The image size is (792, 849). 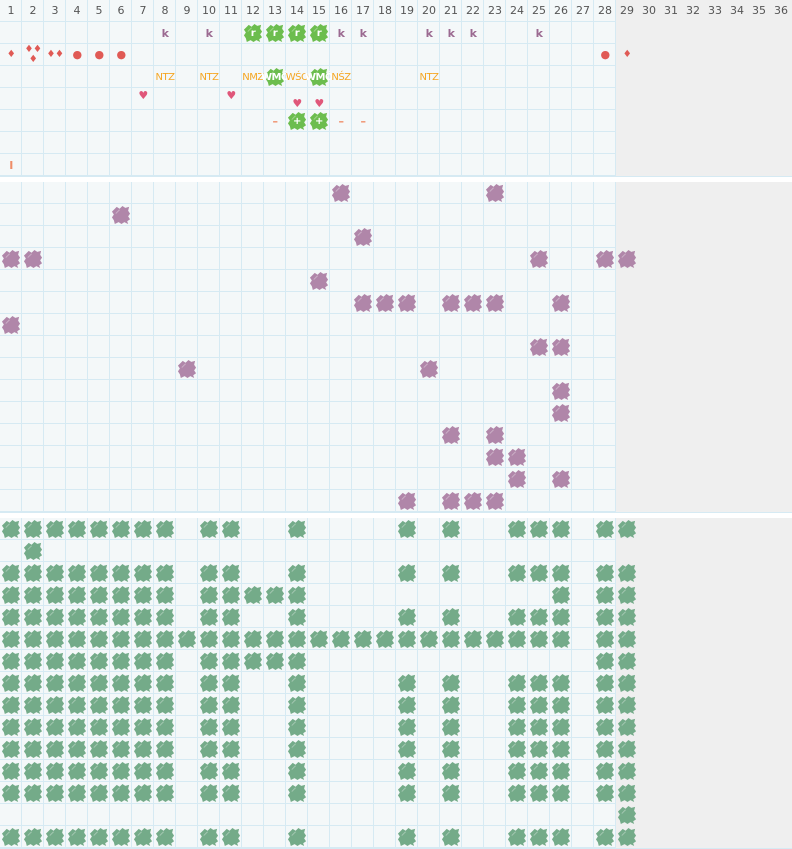 What do you see at coordinates (297, 99) in the screenshot?
I see `symbol-cell: ♥` at bounding box center [297, 99].